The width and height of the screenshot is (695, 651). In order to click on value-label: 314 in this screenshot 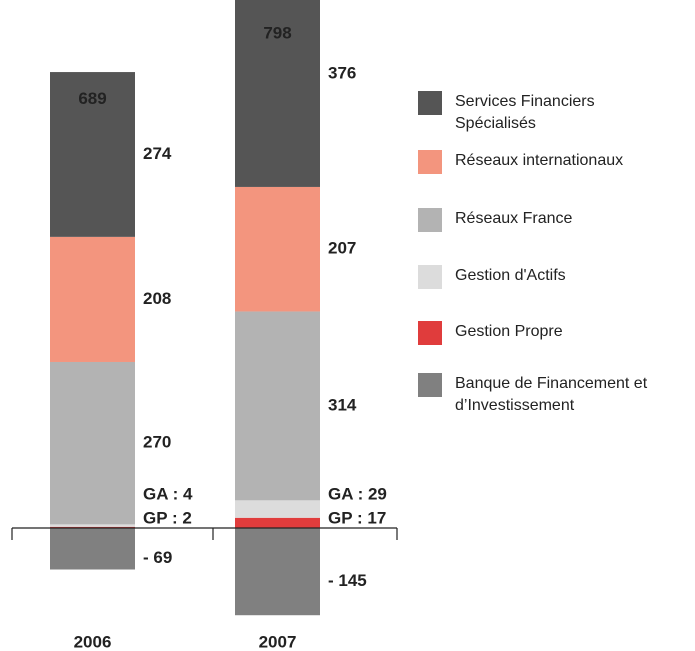, I will do `click(342, 404)`.